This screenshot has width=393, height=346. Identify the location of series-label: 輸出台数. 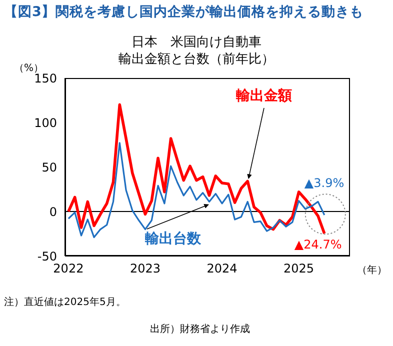
(173, 239).